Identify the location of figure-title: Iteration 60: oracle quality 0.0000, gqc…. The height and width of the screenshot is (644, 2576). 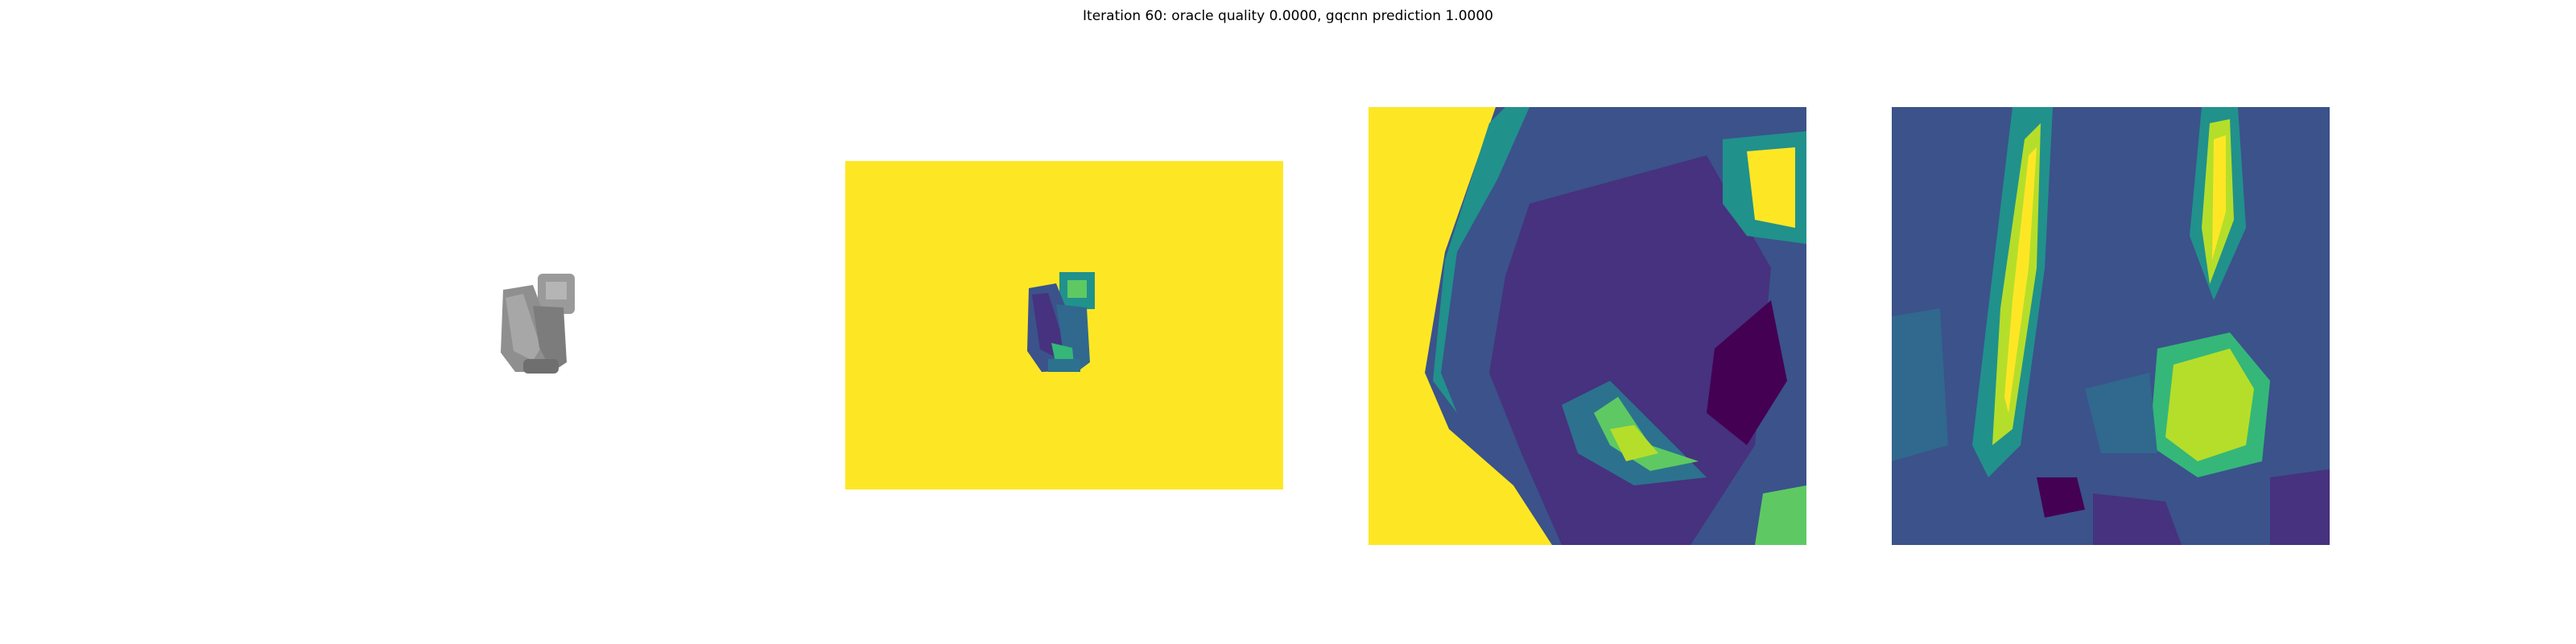
(1288, 16).